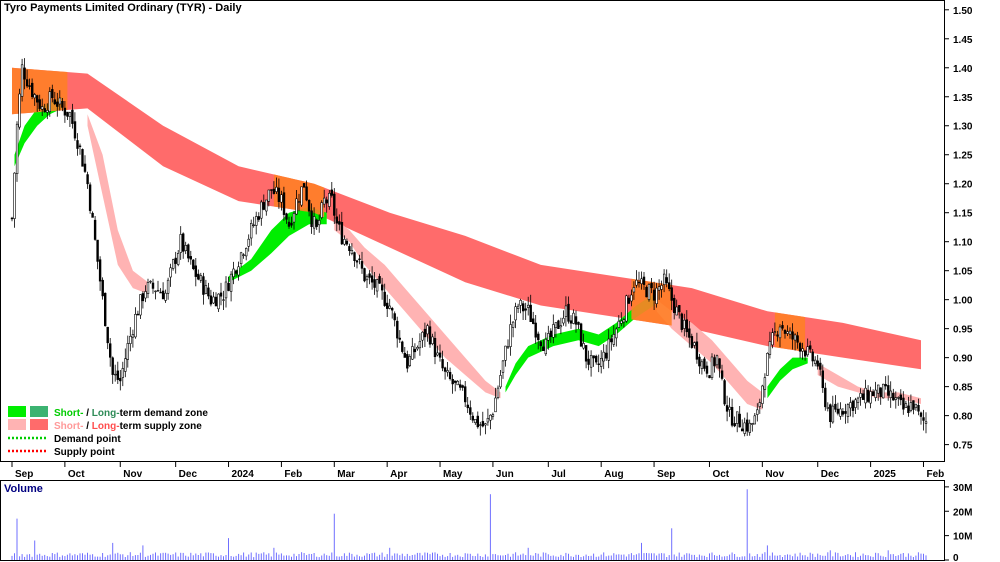 This screenshot has height=562, width=1000. Describe the element at coordinates (87, 439) in the screenshot. I see `legend-label-part: Demand point` at that location.